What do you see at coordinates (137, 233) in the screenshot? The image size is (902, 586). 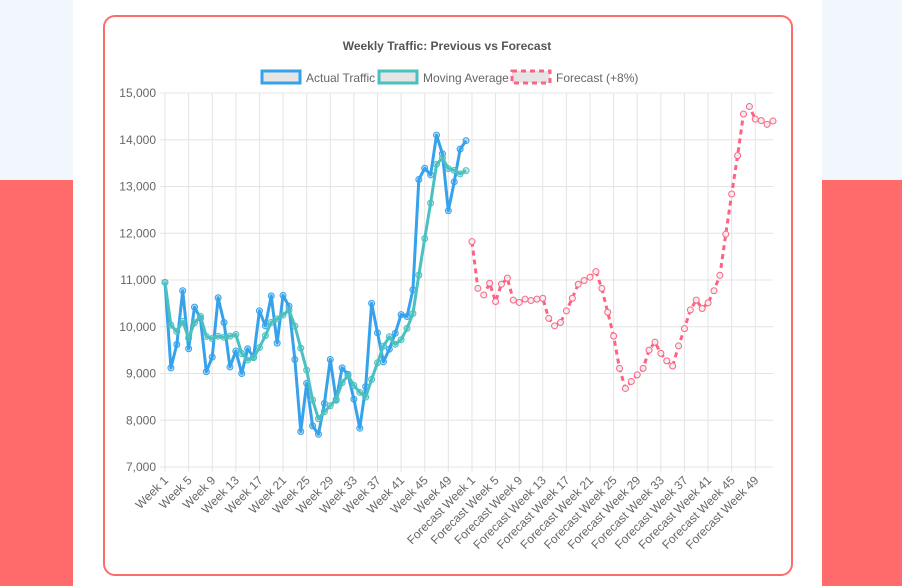 I see `y-tick-label: 12,000` at bounding box center [137, 233].